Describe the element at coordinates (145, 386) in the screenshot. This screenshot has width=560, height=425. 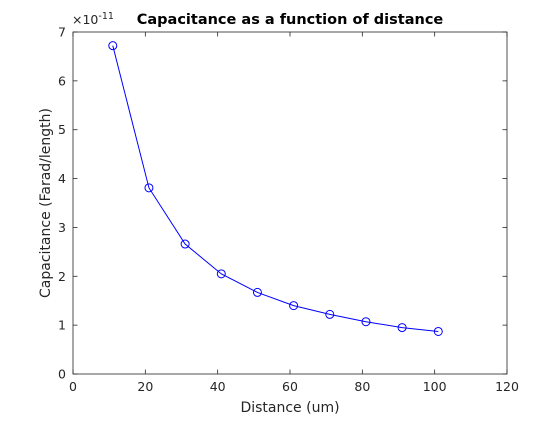
I see `x-tick-label: 20` at that location.